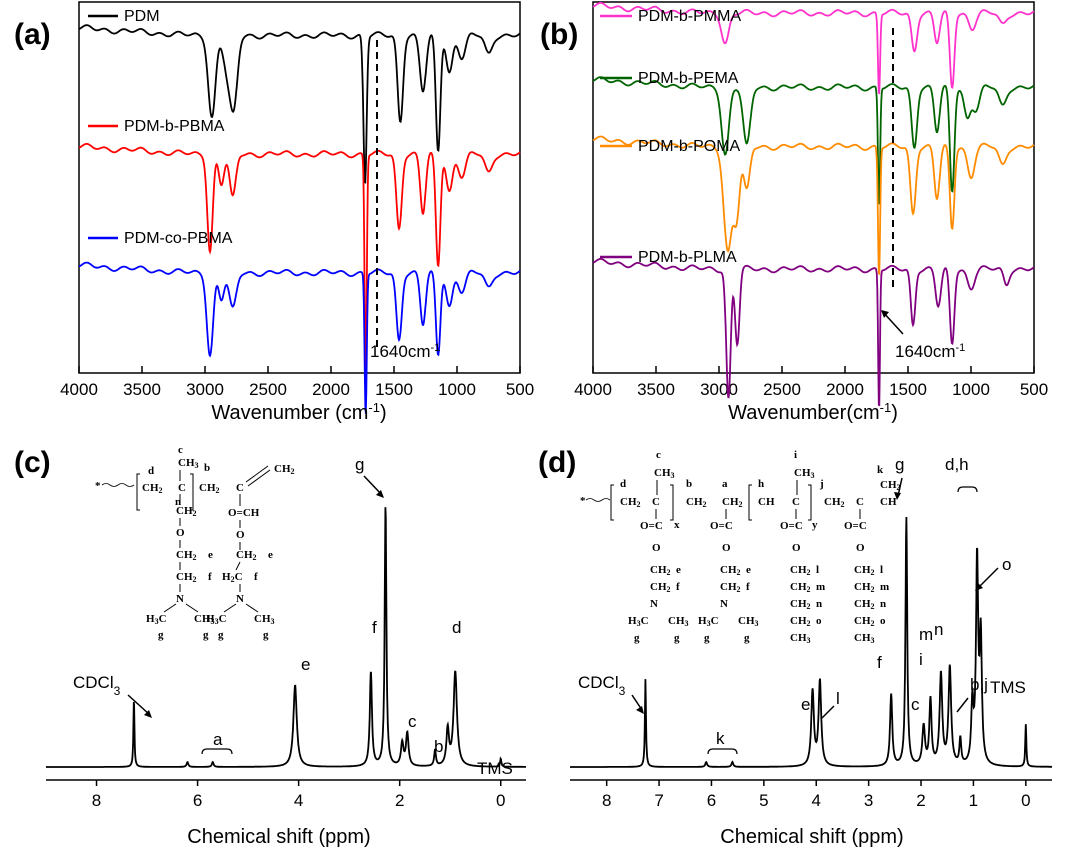  What do you see at coordinates (660, 587) in the screenshot?
I see `side-0-atom-1: CH2` at bounding box center [660, 587].